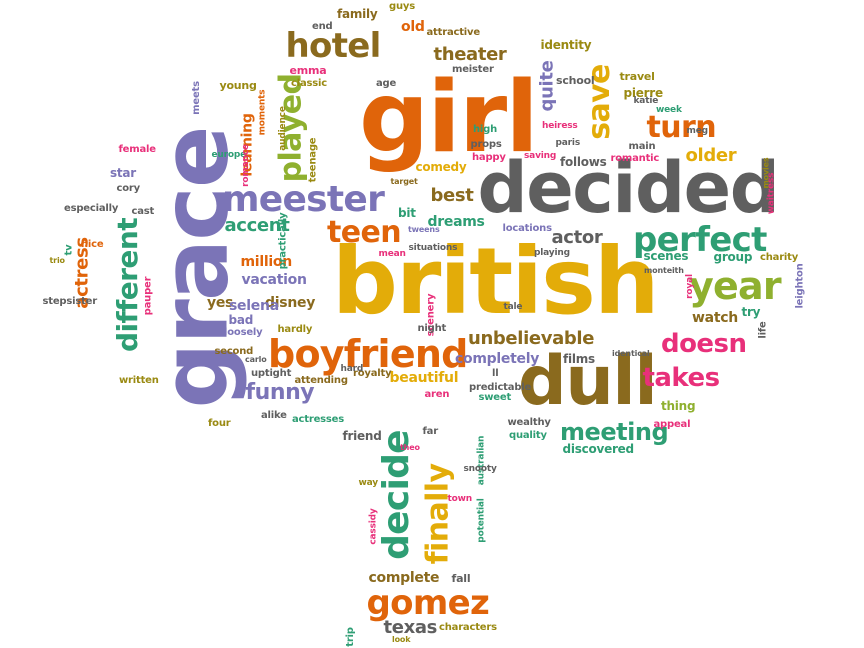 The image size is (864, 648). I want to click on cloud-word-vacation: vacation, so click(274, 280).